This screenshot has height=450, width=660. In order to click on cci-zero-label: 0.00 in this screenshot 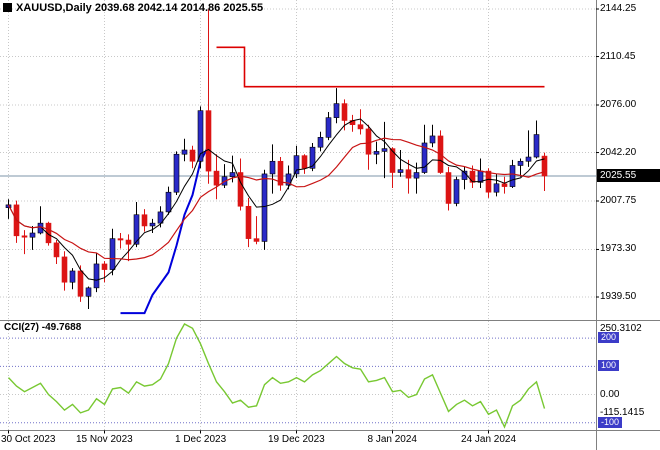, I will do `click(610, 394)`.